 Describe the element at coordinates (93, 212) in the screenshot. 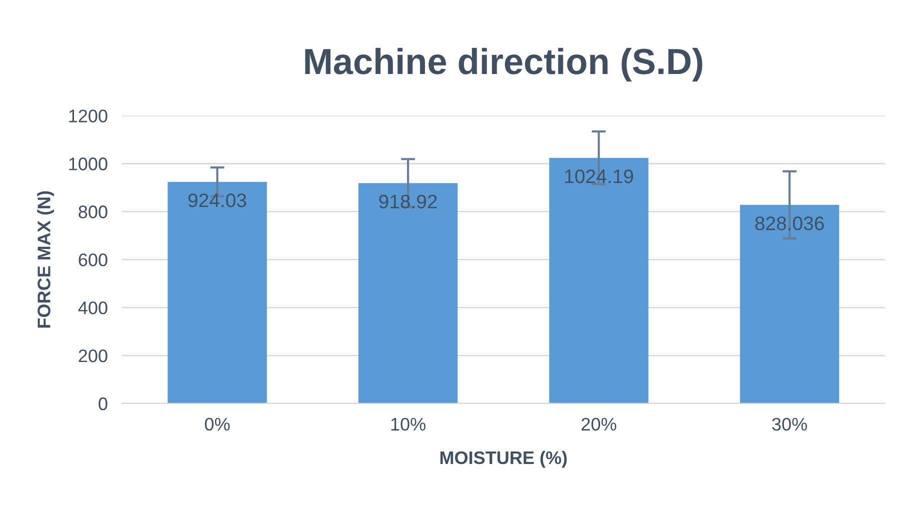

I see `y-tick-label: 800` at that location.